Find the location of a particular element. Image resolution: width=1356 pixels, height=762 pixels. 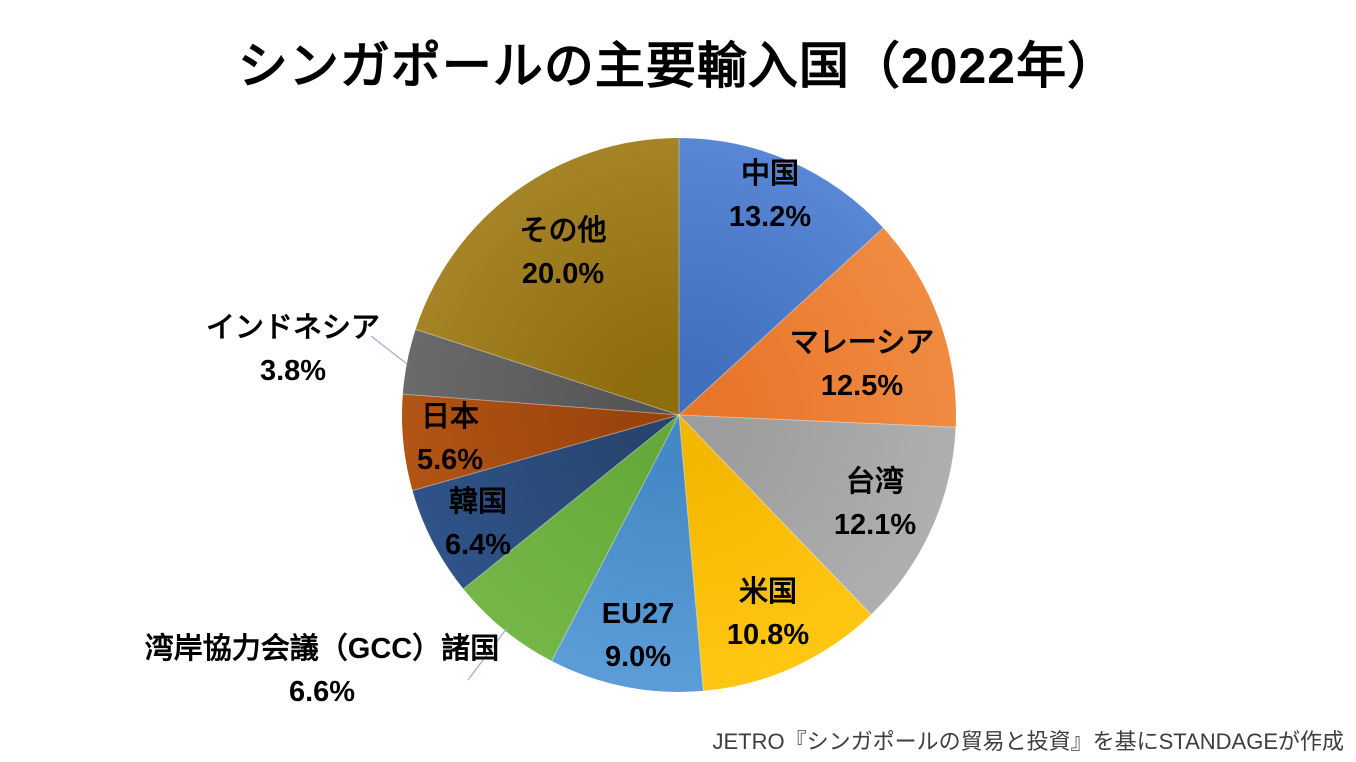

chart-title: シンガポールの主要輸入国（2022年） is located at coordinates (678, 66).